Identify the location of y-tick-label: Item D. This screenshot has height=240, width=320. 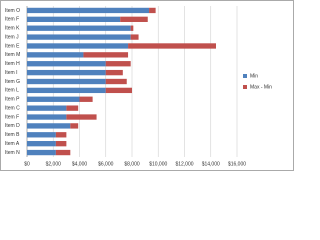
(12, 126).